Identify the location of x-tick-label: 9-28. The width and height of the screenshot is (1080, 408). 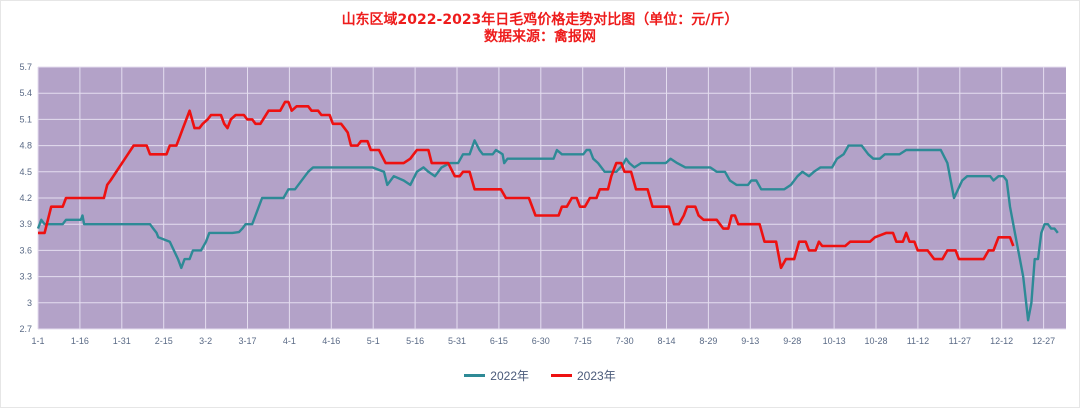
(792, 341).